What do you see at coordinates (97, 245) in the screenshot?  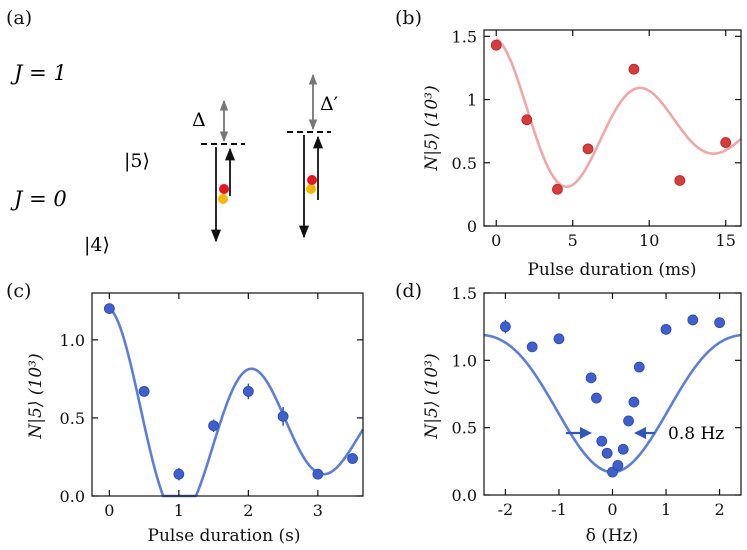 I see `state-4-label: |4⟩` at bounding box center [97, 245].